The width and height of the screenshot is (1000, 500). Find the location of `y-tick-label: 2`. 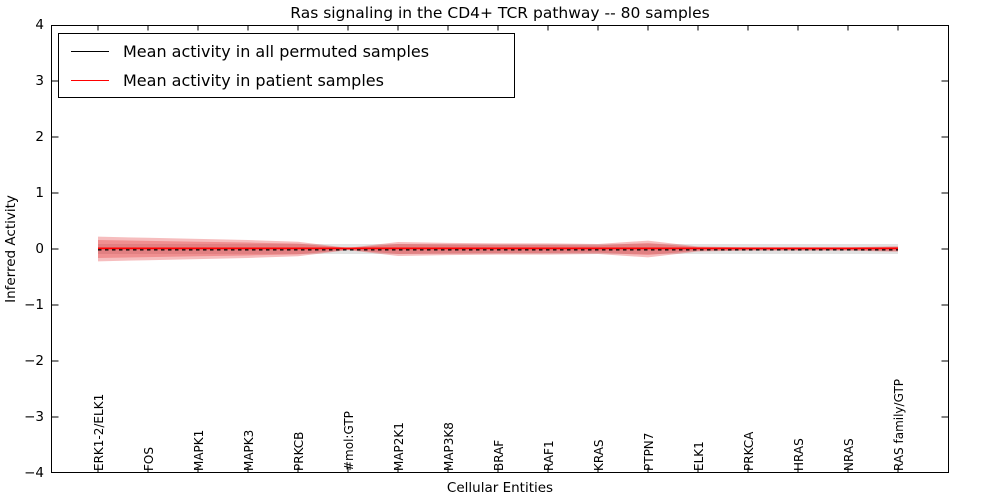

y-tick-label: 2 is located at coordinates (39, 137).